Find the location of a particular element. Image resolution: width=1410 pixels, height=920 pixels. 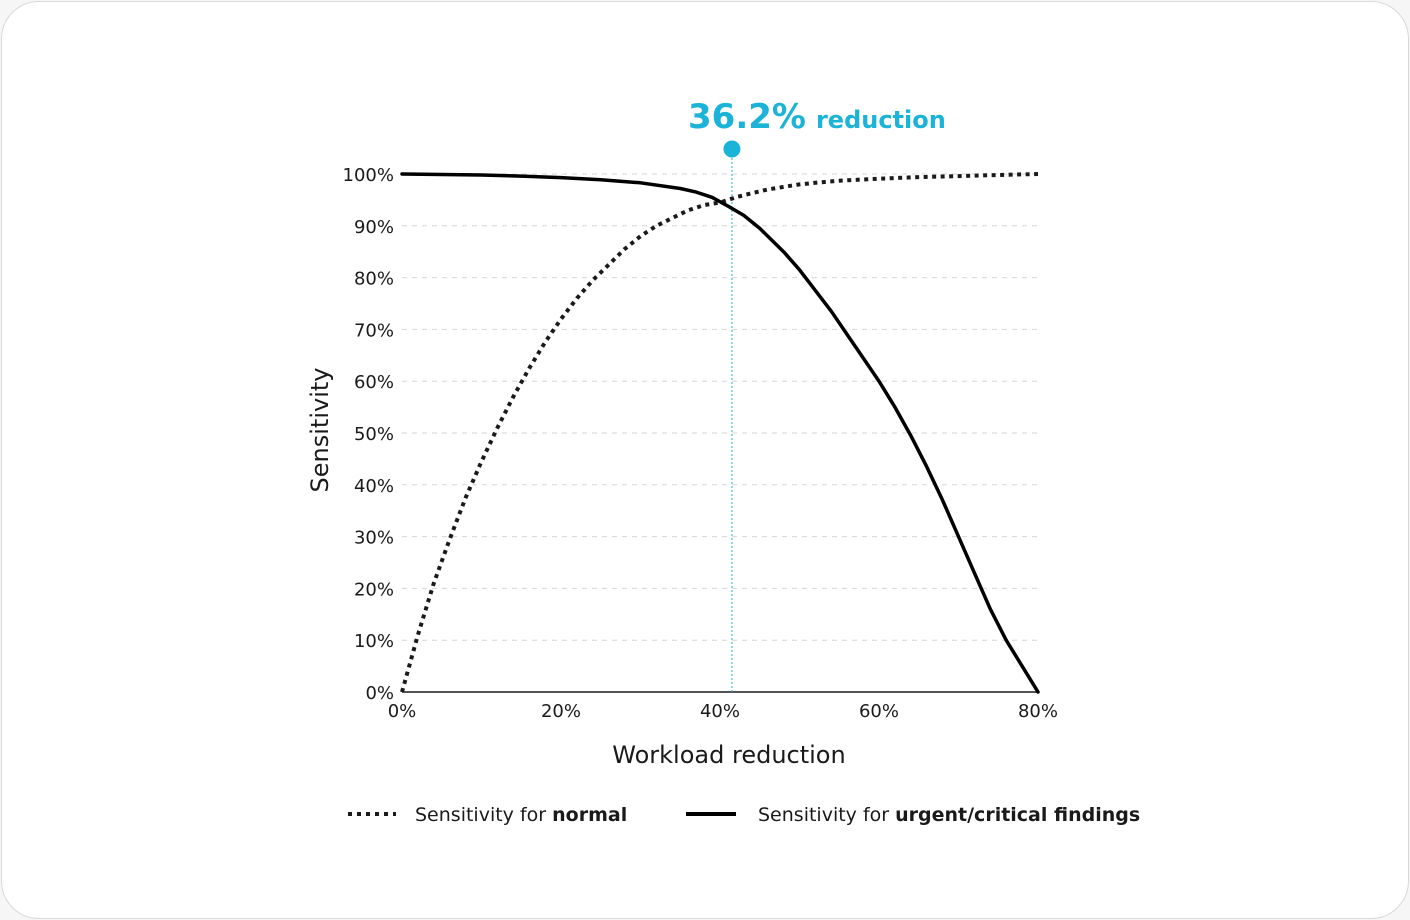

y-tick-label-0: 0% is located at coordinates (379, 693).